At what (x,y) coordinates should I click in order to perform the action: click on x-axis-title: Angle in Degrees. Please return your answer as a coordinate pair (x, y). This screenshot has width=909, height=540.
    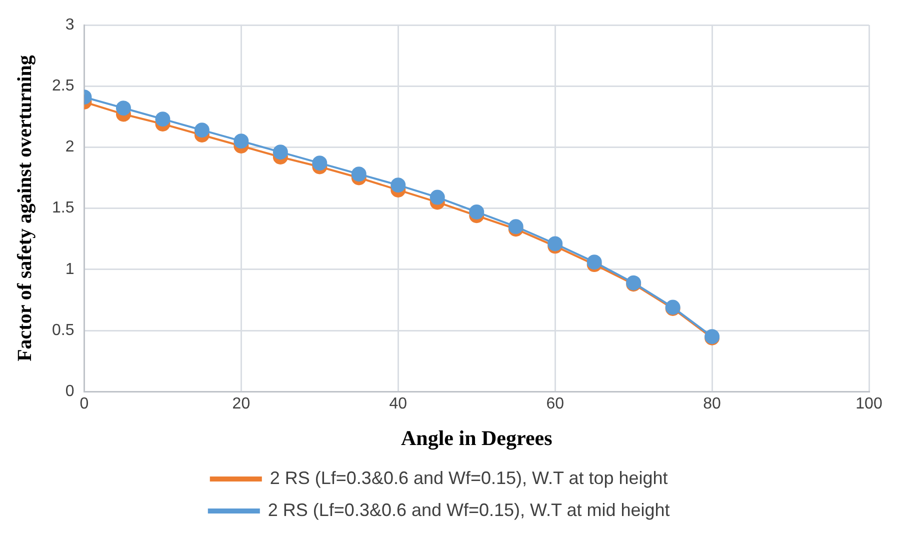
    Looking at the image, I should click on (476, 438).